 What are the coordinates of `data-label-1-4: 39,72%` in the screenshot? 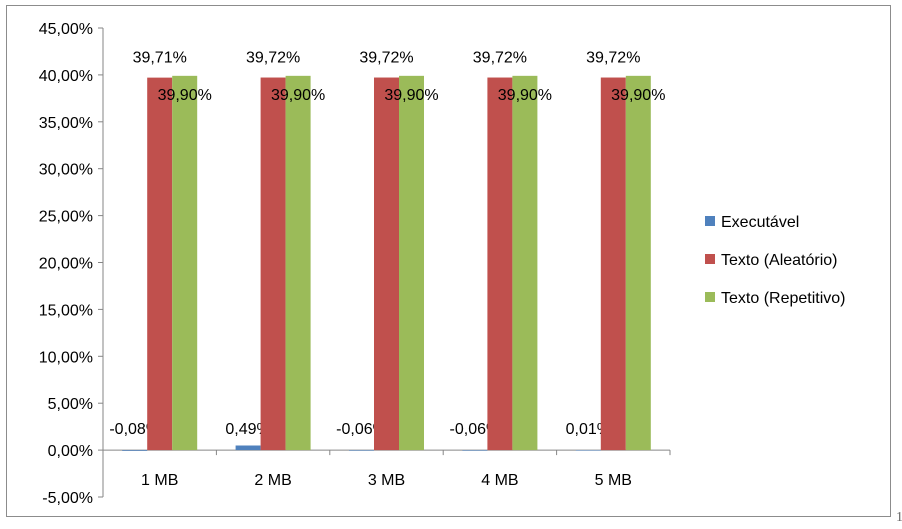 It's located at (613, 58).